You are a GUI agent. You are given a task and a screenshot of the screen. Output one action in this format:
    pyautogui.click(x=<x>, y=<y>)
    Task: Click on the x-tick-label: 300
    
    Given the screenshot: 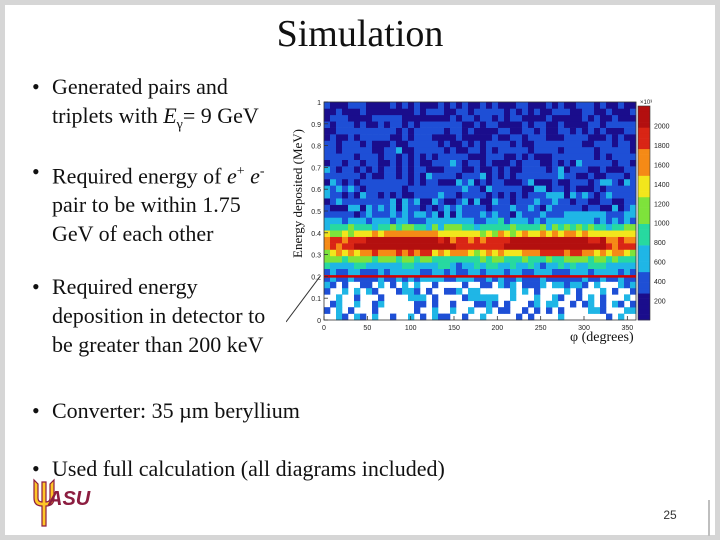 What is the action you would take?
    pyautogui.click(x=584, y=328)
    